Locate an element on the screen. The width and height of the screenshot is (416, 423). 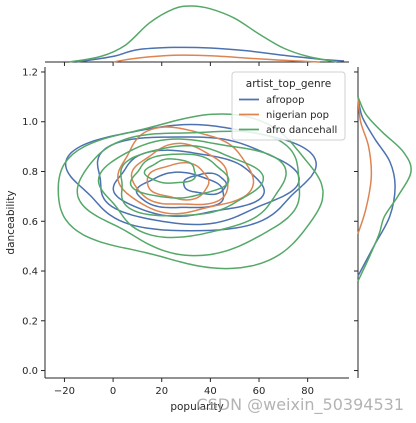
marginal-y-curve-nigerian-pop is located at coordinates (365, 165).